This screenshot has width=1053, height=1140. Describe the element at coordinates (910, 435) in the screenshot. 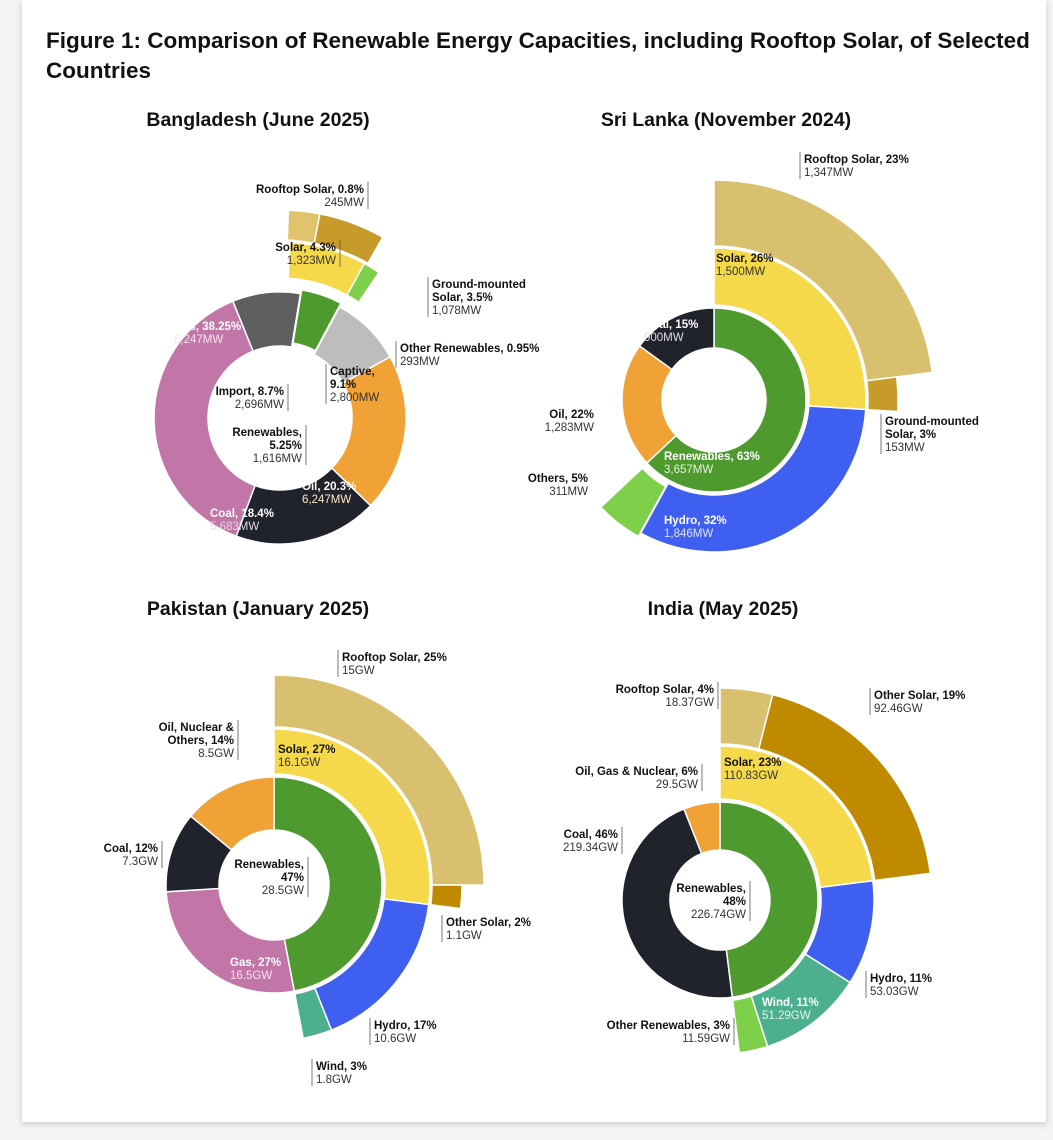

I see `sri-lanka-label-ground-mounted-solar-3: Solar, 3%` at that location.